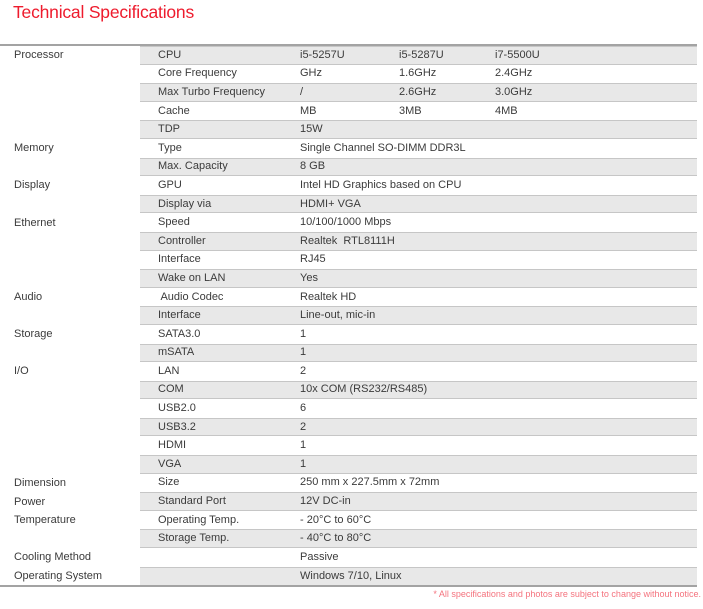  Describe the element at coordinates (325, 501) in the screenshot. I see `spec-value-1: 12V DC-in` at that location.